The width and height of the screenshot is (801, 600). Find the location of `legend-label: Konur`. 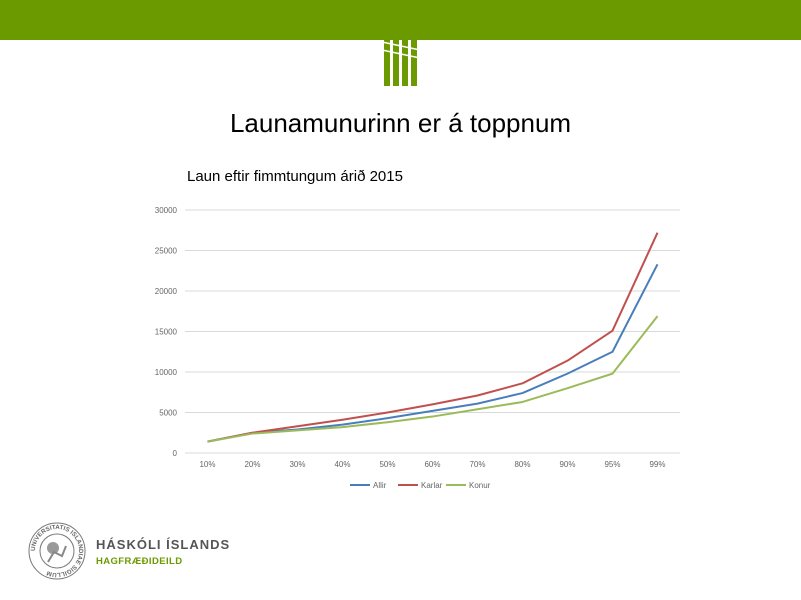

legend-label: Konur is located at coordinates (480, 485).